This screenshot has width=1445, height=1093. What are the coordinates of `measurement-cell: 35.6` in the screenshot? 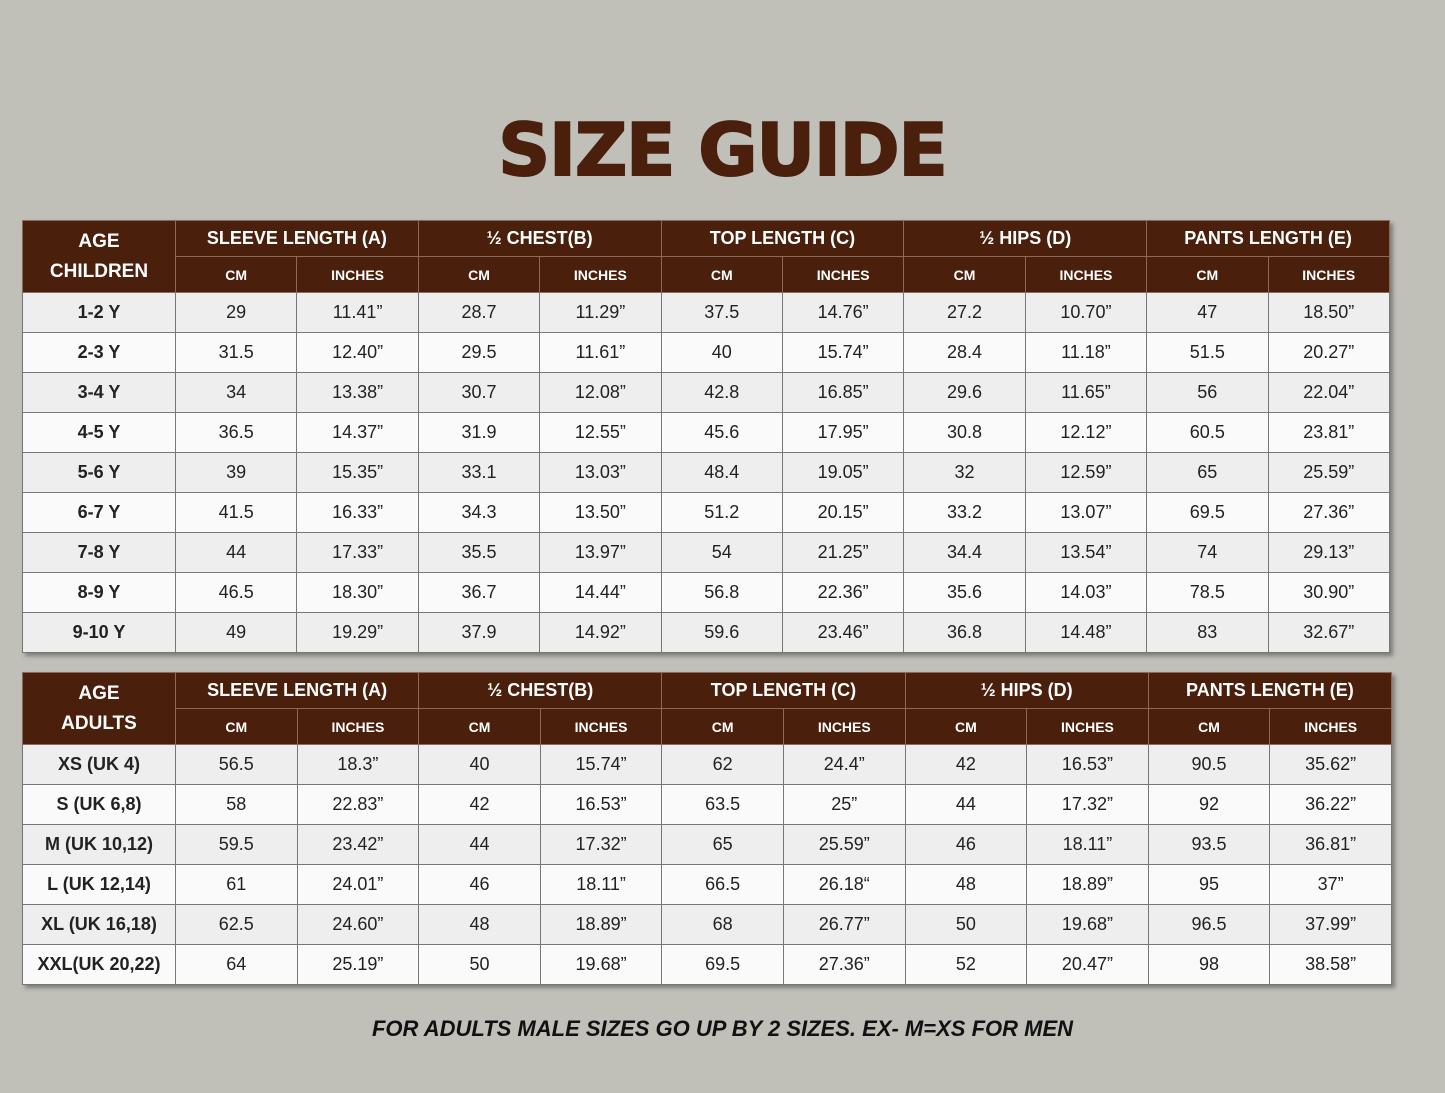 It's located at (964, 592).